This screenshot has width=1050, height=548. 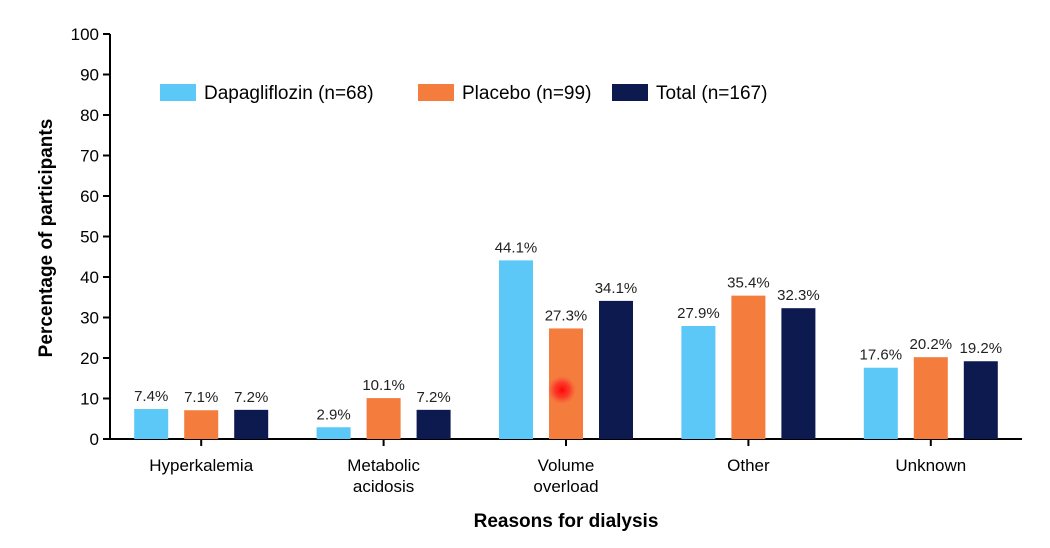 I want to click on legend-label: Total (n=167), so click(x=711, y=93).